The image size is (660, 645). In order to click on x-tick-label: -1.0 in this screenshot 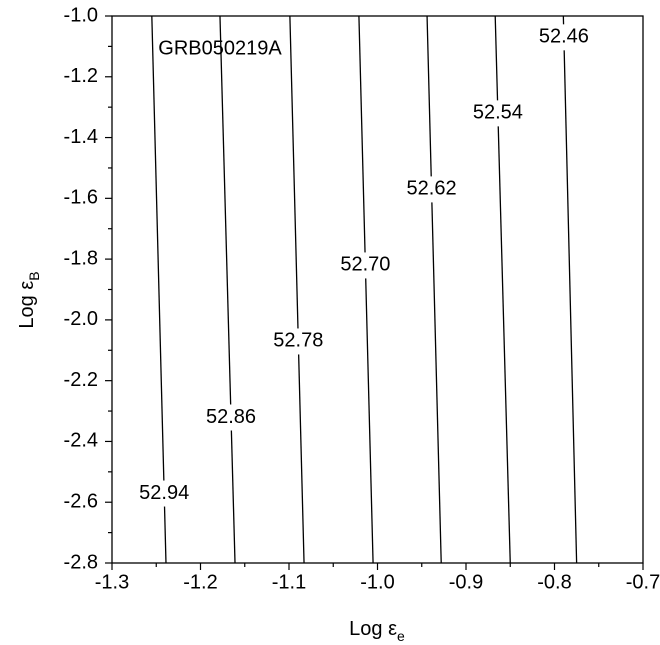, I will do `click(377, 582)`.